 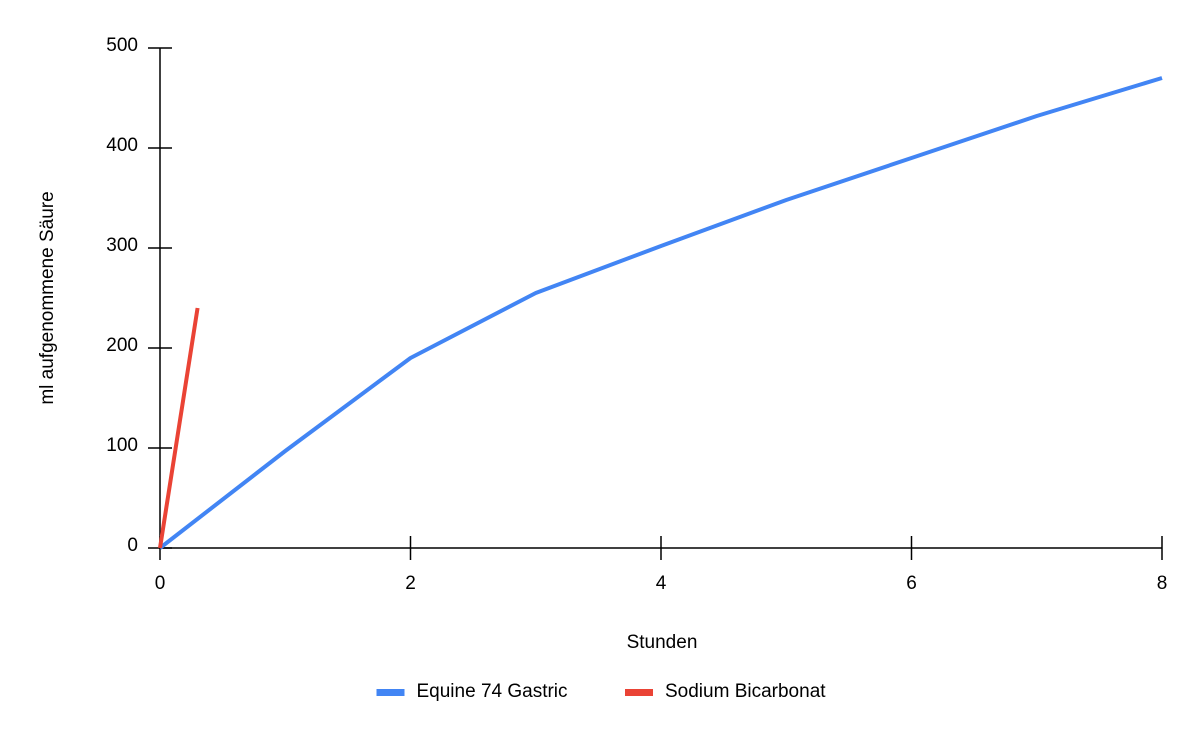 I want to click on y-tick-label: 300, so click(x=122, y=245).